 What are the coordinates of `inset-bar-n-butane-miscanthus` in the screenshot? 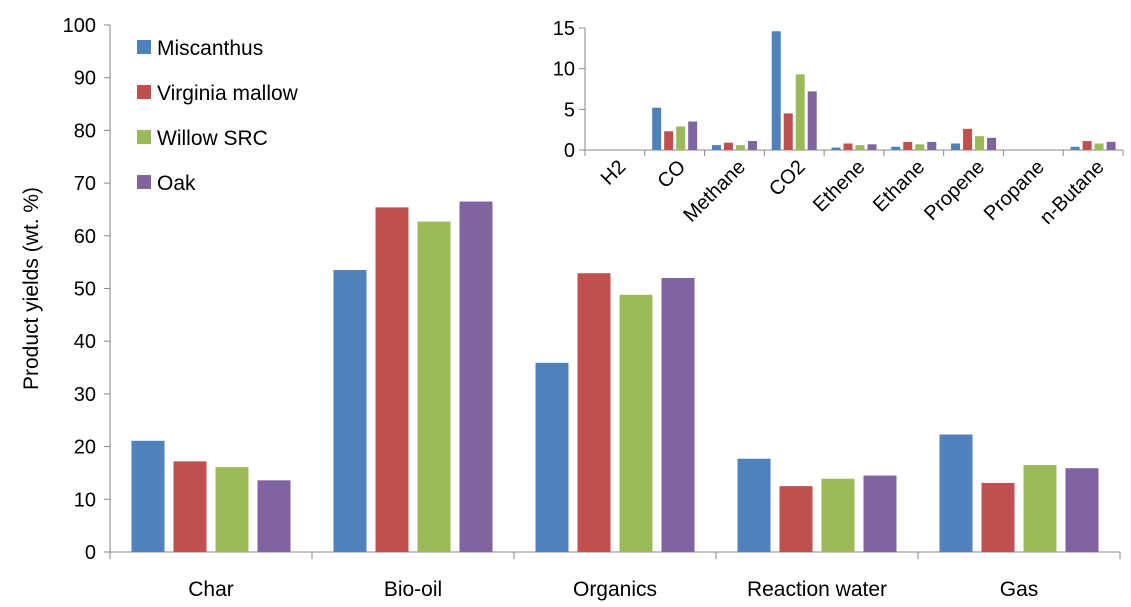 It's located at (1075, 148).